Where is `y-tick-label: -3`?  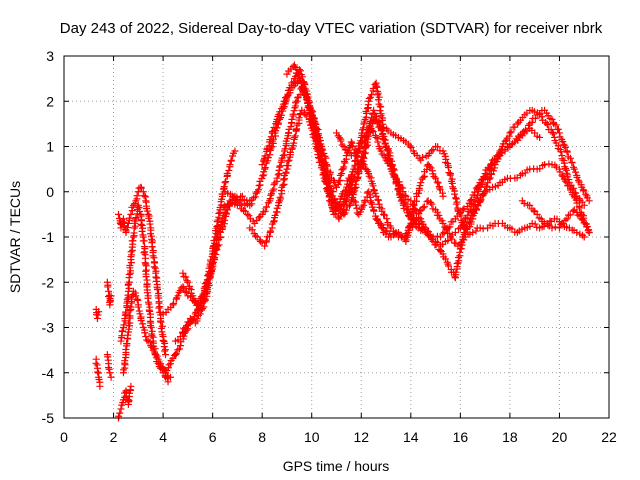
y-tick-label: -3 is located at coordinates (48, 328).